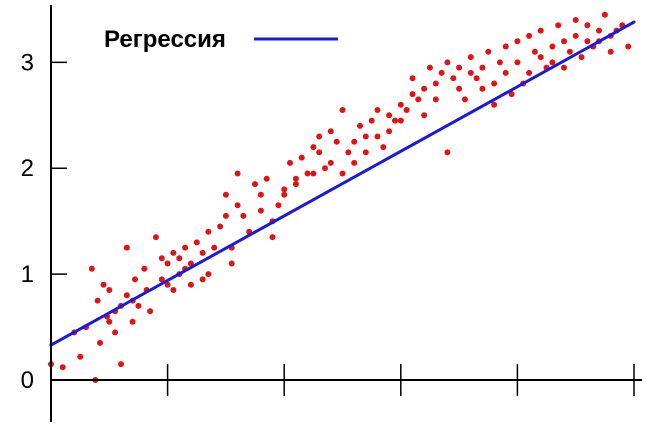 The height and width of the screenshot is (426, 645). I want to click on legend: Регрессия, so click(221, 39).